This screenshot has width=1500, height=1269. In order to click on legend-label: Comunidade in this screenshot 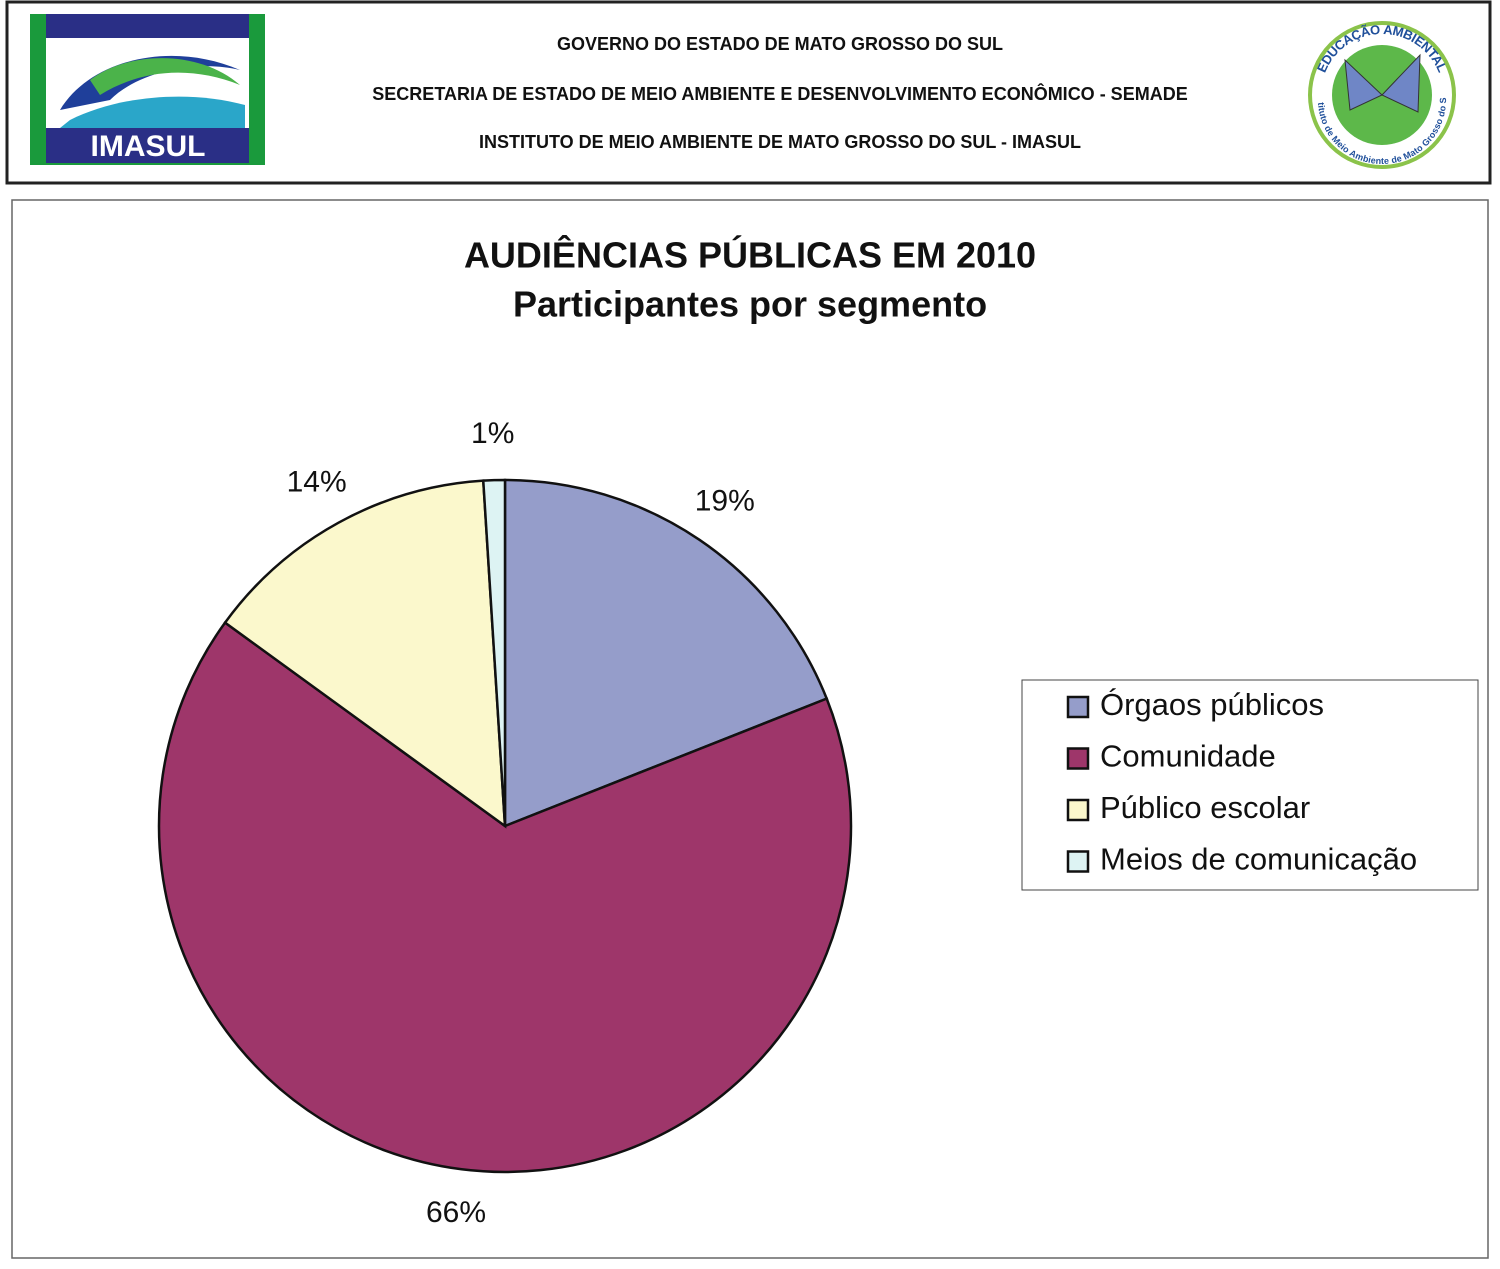, I will do `click(1188, 756)`.